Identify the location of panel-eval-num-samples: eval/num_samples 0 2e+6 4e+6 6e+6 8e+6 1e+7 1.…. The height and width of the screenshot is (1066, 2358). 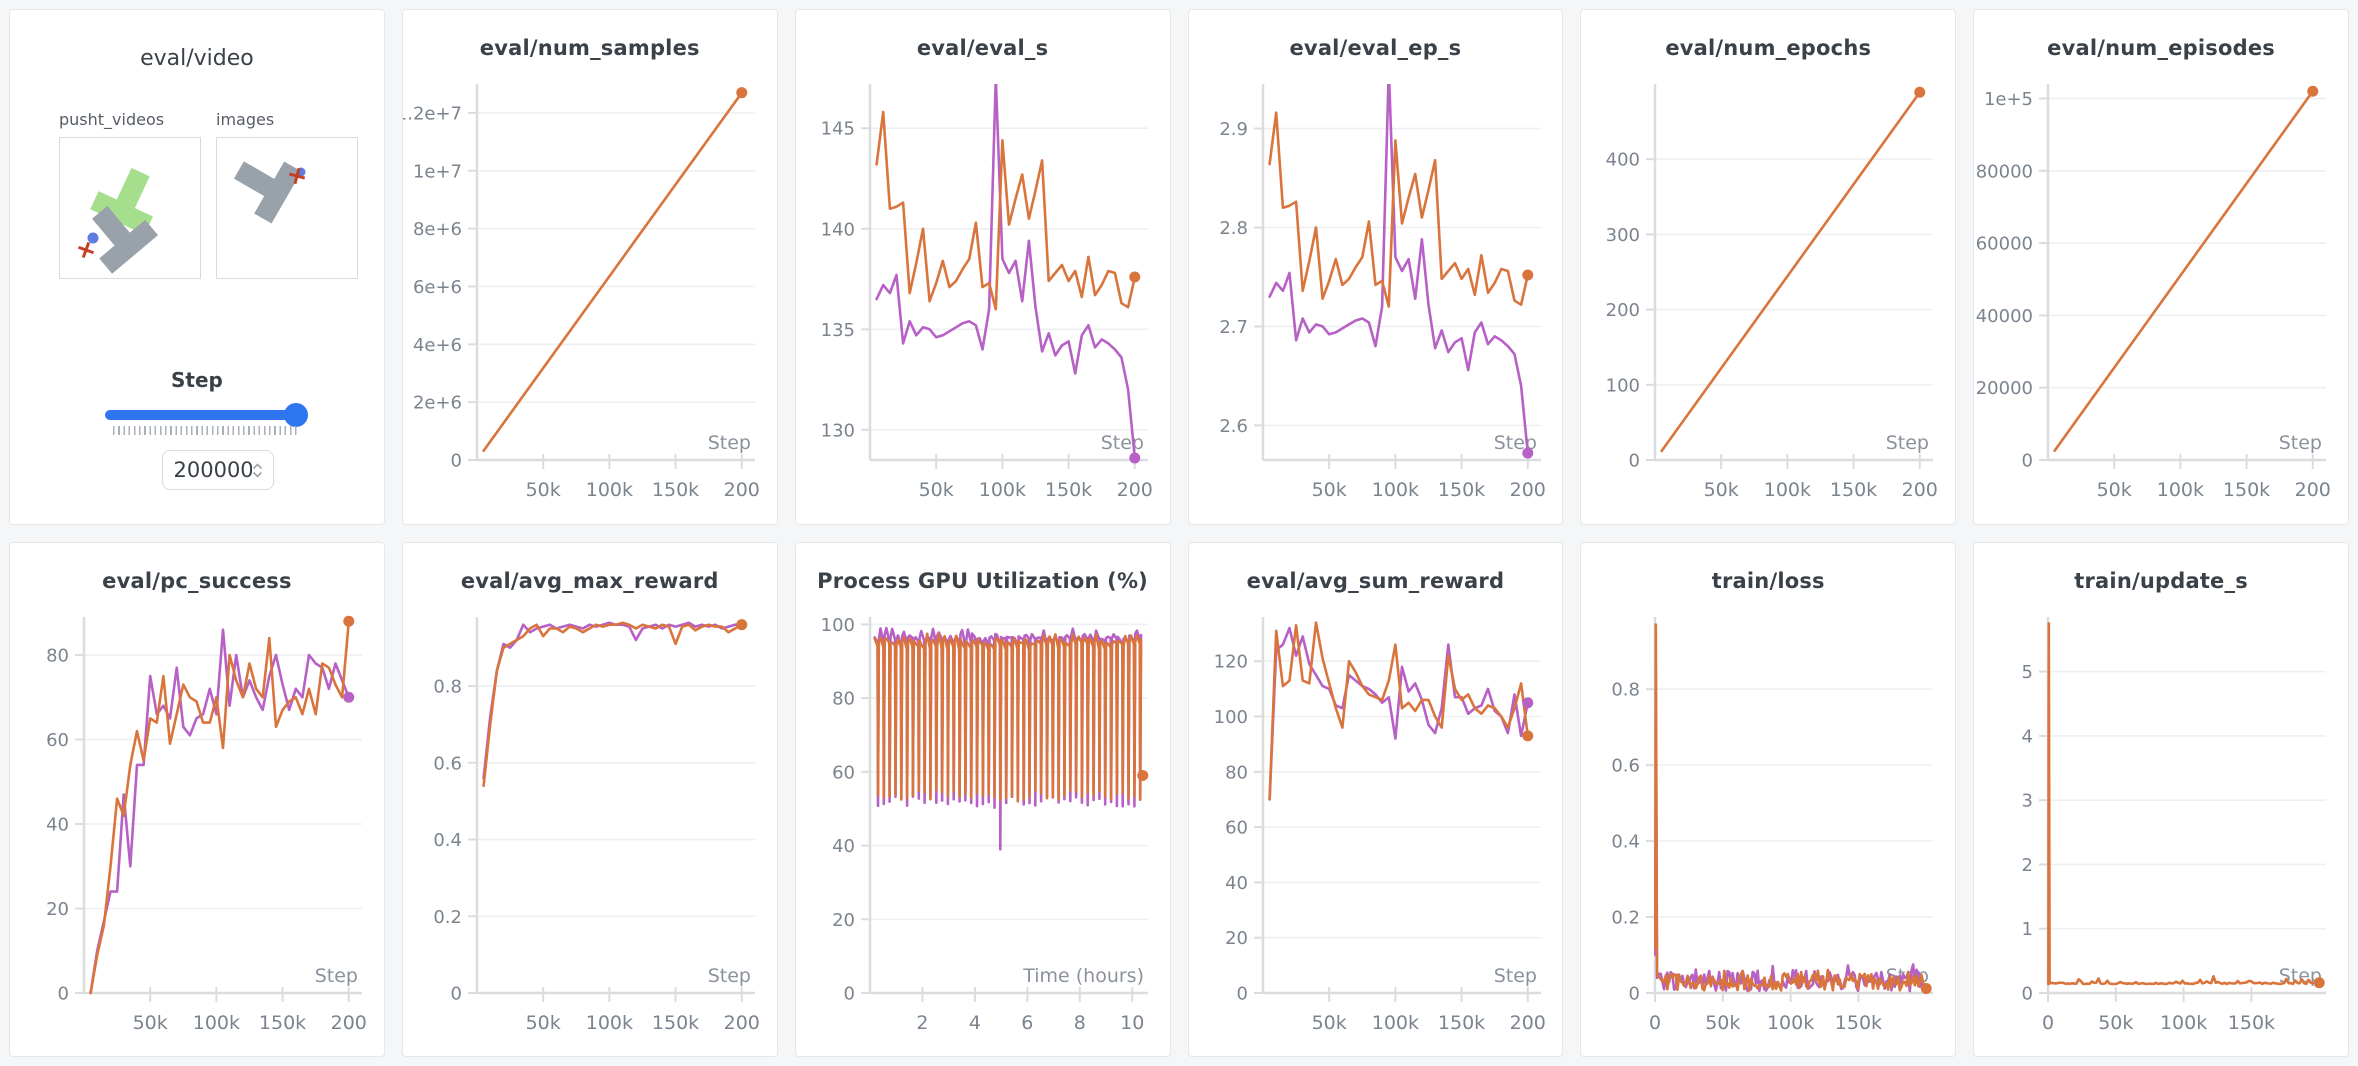
(589, 267).